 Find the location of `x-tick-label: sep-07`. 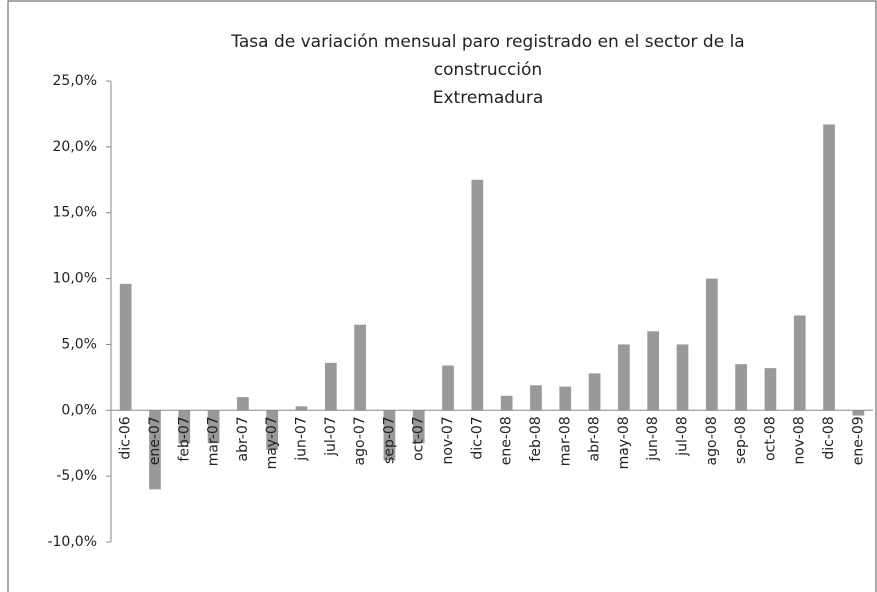

x-tick-label: sep-07 is located at coordinates (389, 440).